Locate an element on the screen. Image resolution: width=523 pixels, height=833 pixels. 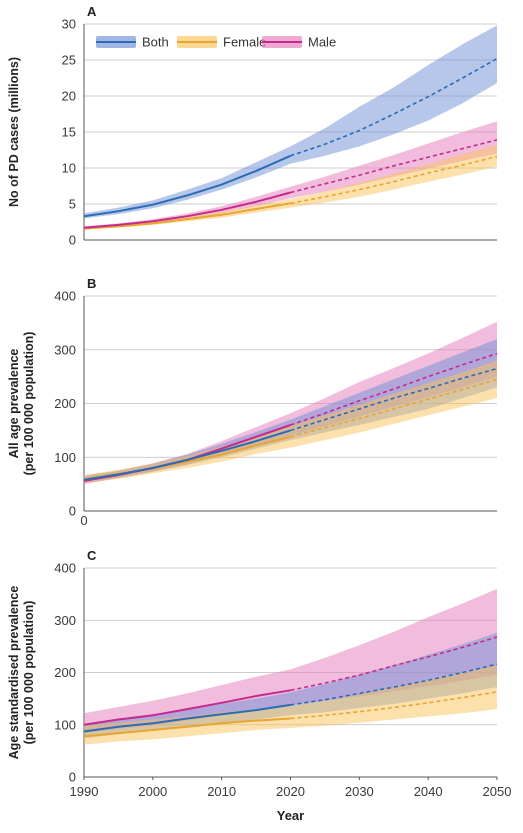
panel-label: C is located at coordinates (92, 555).